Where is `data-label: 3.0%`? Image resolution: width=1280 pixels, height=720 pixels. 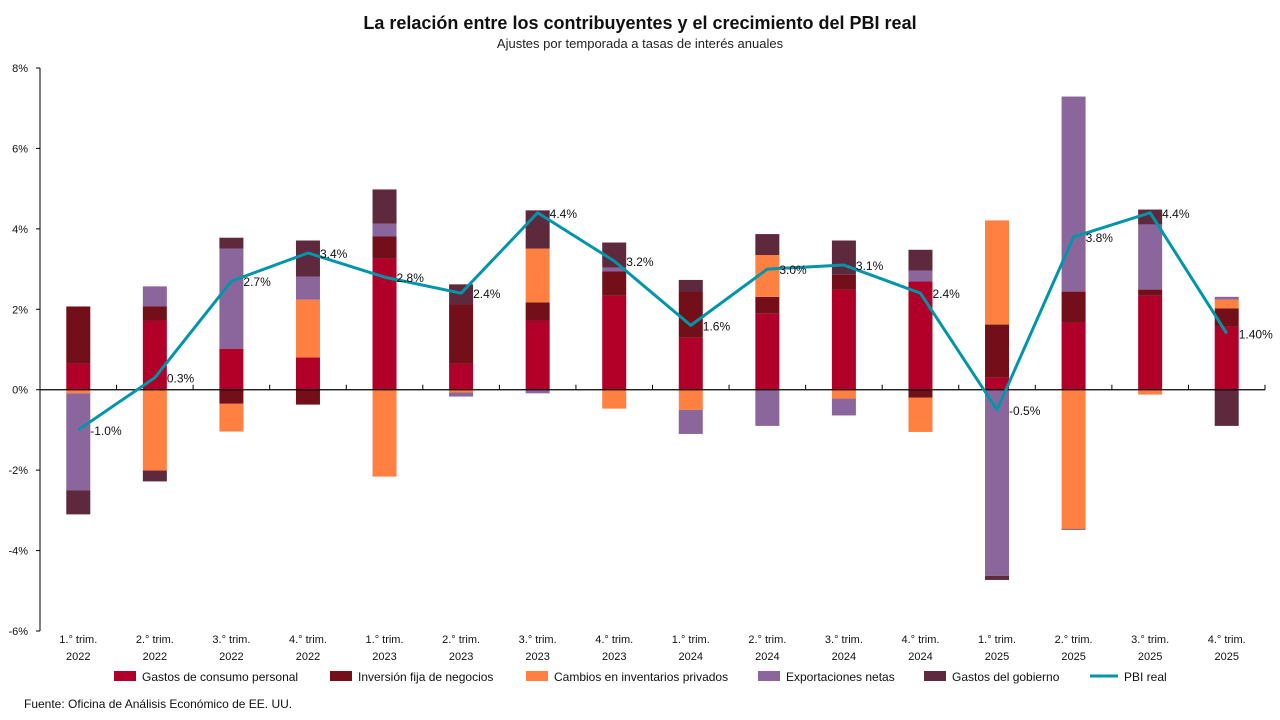 data-label: 3.0% is located at coordinates (793, 270).